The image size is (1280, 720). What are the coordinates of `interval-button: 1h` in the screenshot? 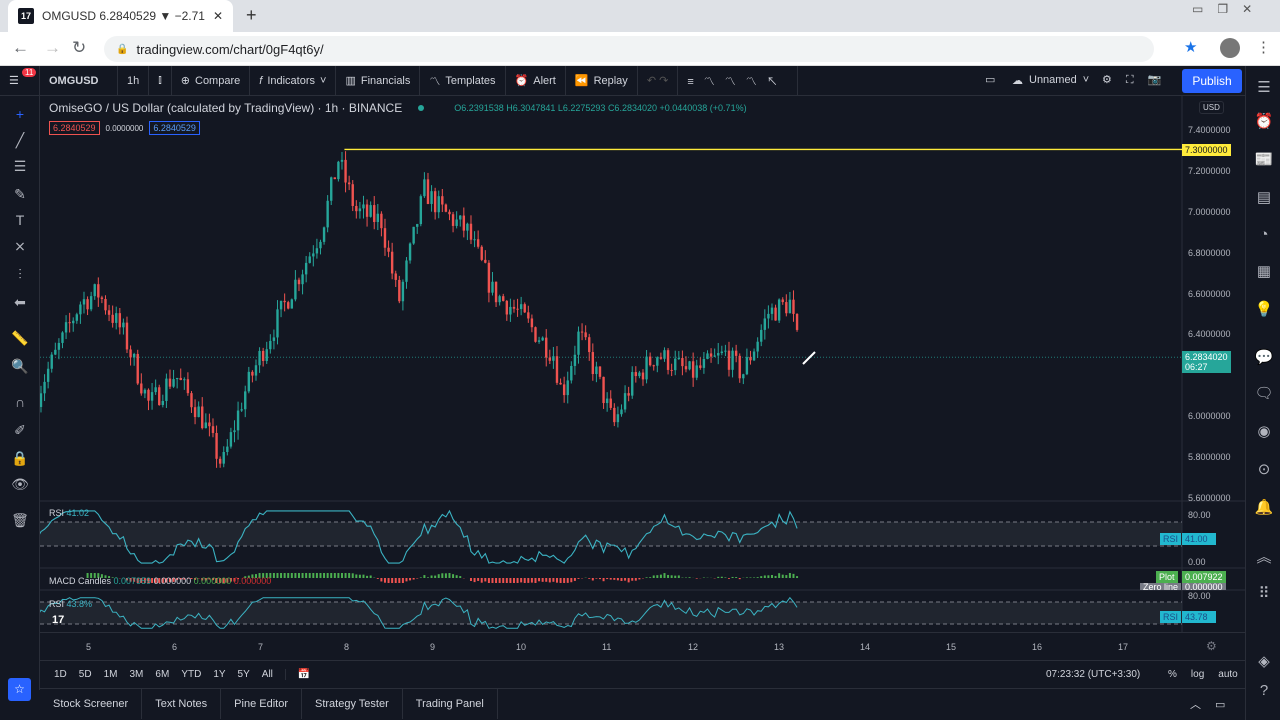 It's located at (134, 80).